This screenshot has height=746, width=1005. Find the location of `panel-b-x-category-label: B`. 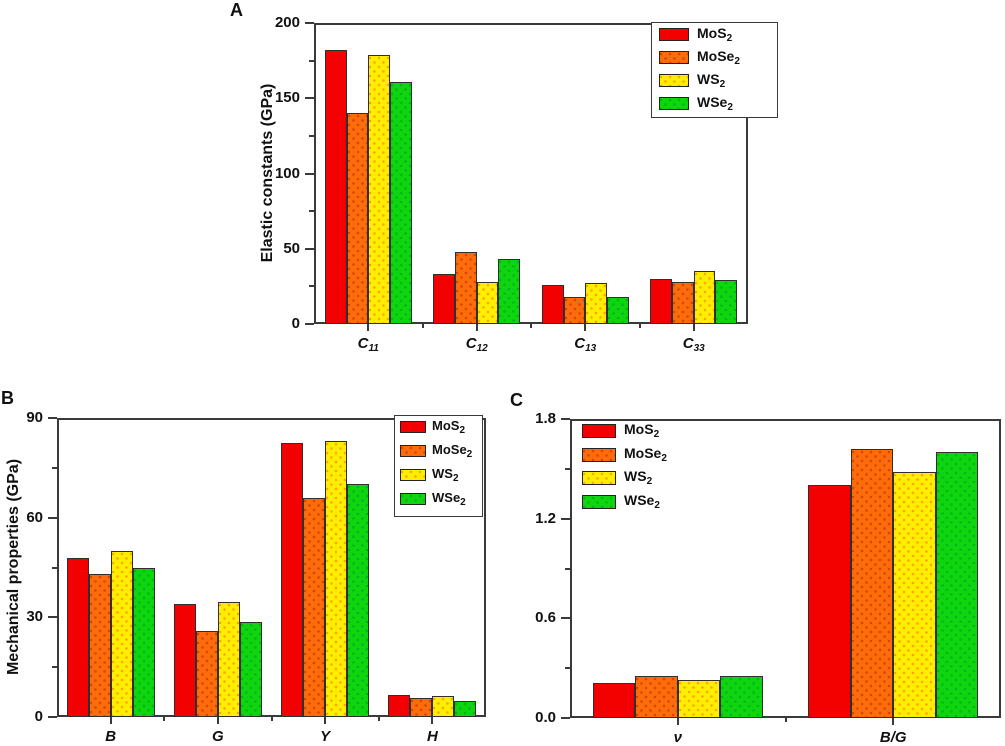

panel-b-x-category-label: B is located at coordinates (111, 736).